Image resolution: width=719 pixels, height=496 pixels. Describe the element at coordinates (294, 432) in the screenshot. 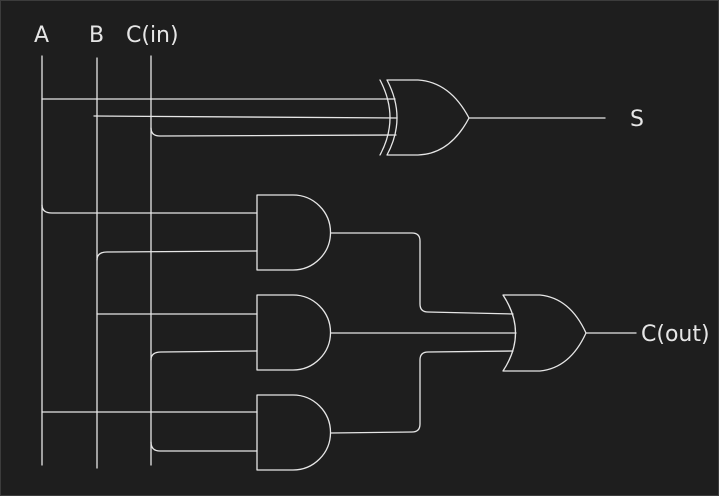

I see `and-gate-acin` at that location.